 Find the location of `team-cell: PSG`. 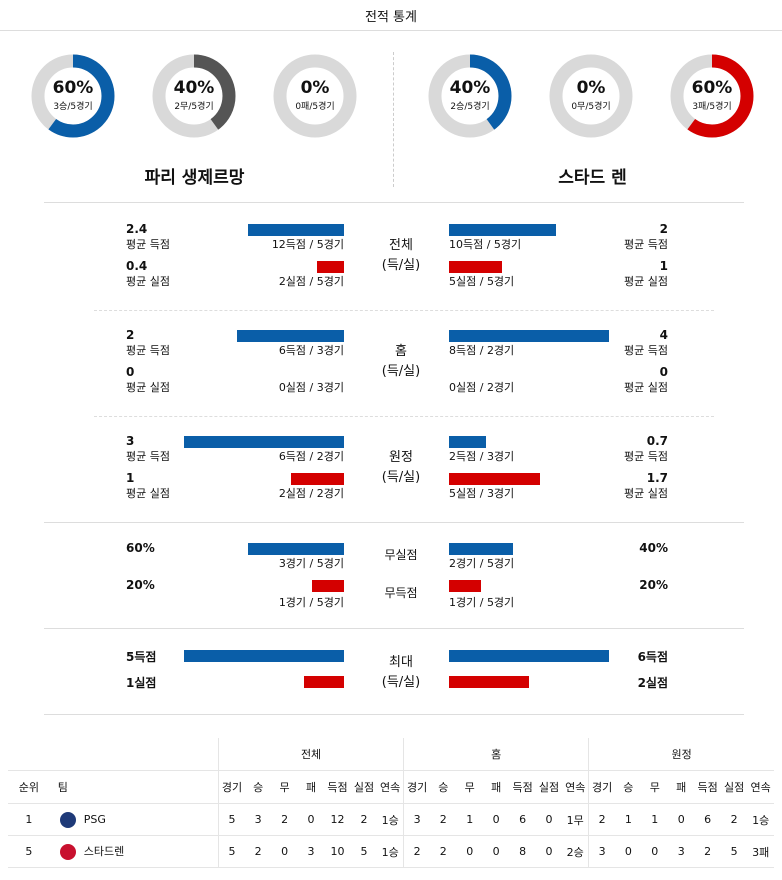

team-cell: PSG is located at coordinates (134, 819).